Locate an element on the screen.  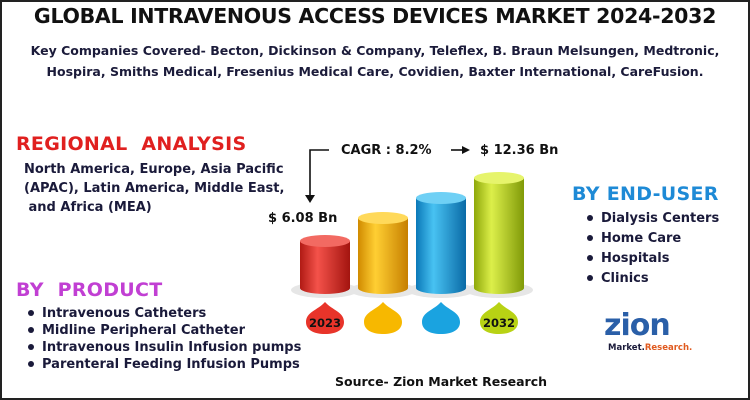
by-product-heading: BY PRODUCT is located at coordinates (89, 290).